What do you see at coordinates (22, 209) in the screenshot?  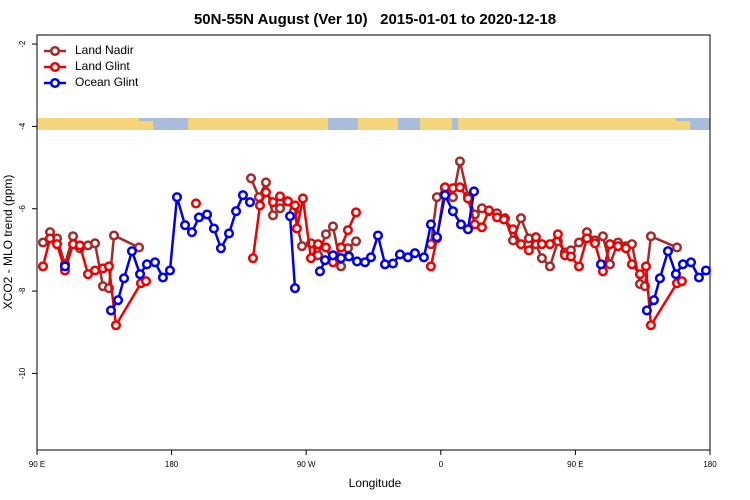 I see `y-tick-label: -6` at bounding box center [22, 209].